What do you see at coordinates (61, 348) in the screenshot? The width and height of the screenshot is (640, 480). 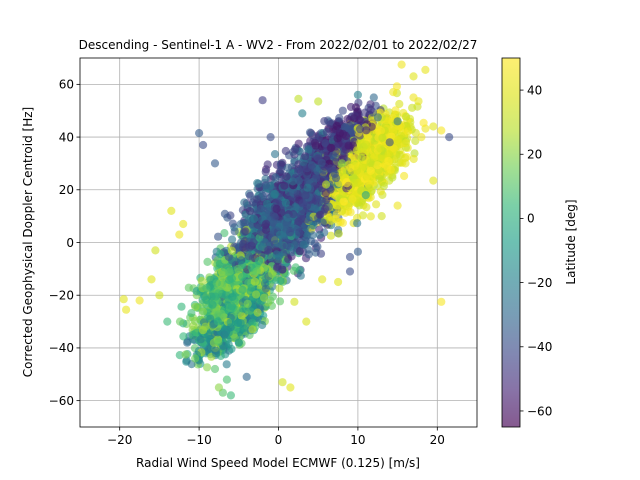 I see `y-tick-label: −40` at bounding box center [61, 348].